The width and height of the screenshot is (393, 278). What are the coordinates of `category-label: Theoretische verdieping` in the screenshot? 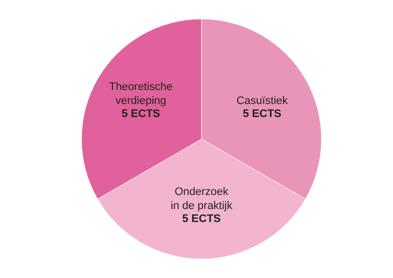 It's located at (141, 94).